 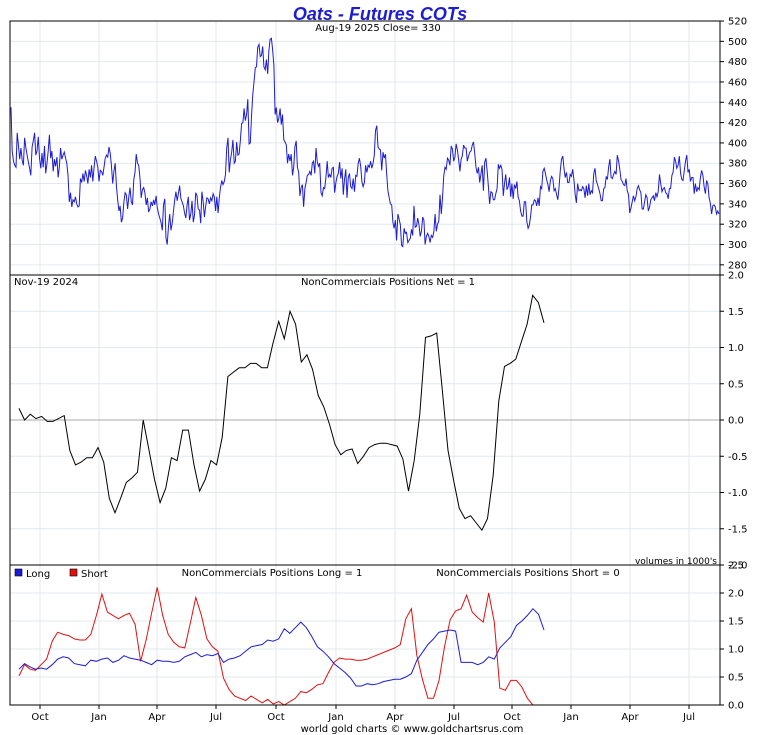 I want to click on y-tick-label: 2.5, so click(x=736, y=566).